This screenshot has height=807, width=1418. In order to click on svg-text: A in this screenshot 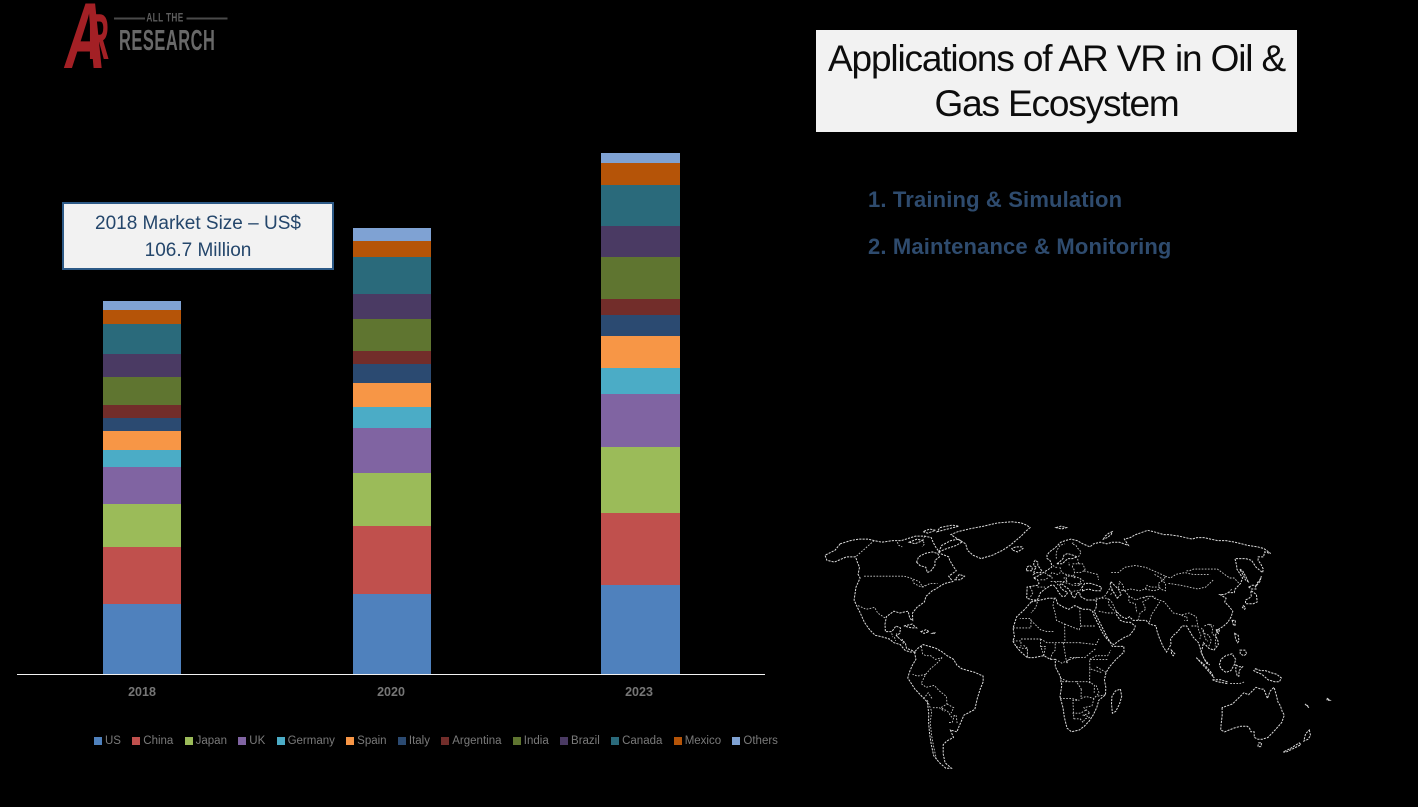, I will do `click(85, 40)`.